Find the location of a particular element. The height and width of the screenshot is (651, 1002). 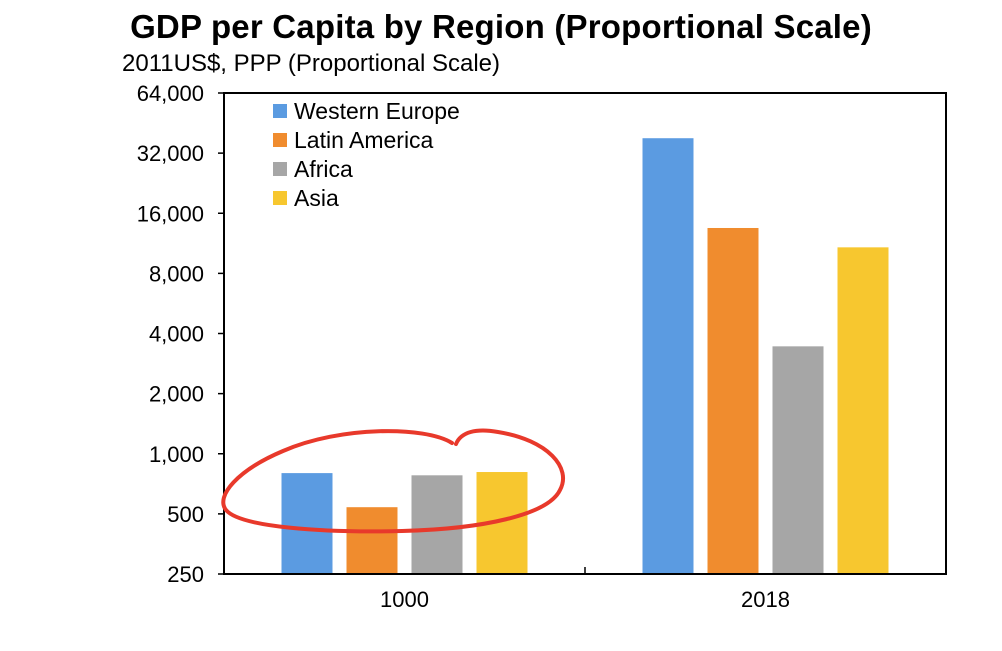

legend-label: Asia is located at coordinates (316, 198).